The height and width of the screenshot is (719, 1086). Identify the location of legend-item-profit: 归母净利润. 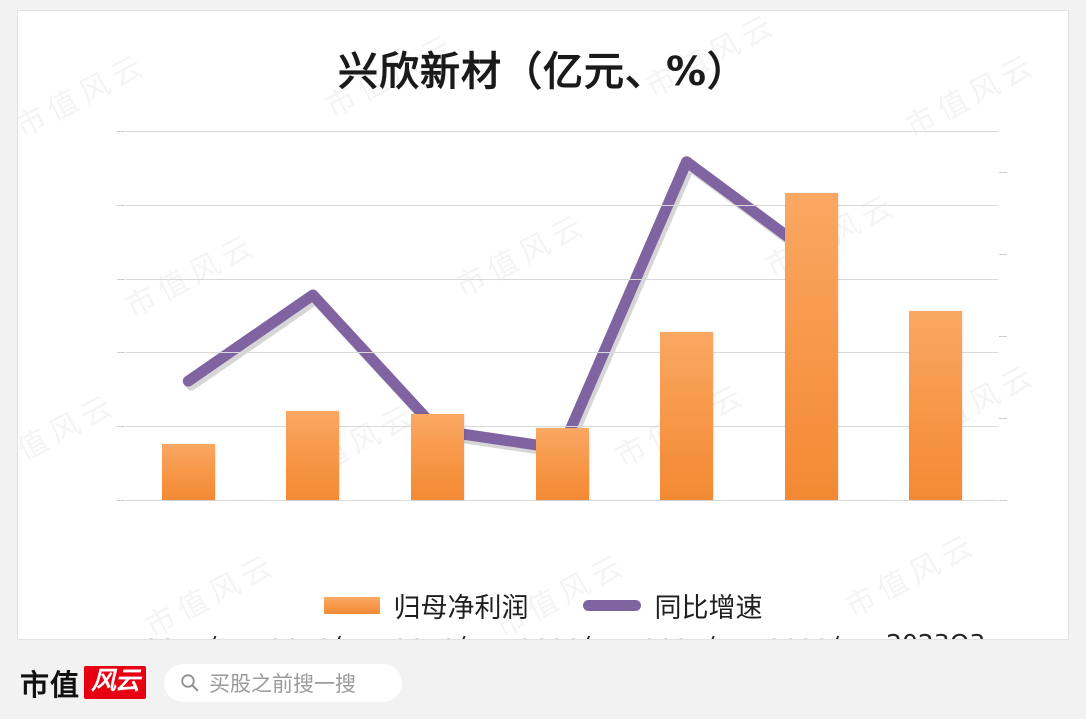
(426, 605).